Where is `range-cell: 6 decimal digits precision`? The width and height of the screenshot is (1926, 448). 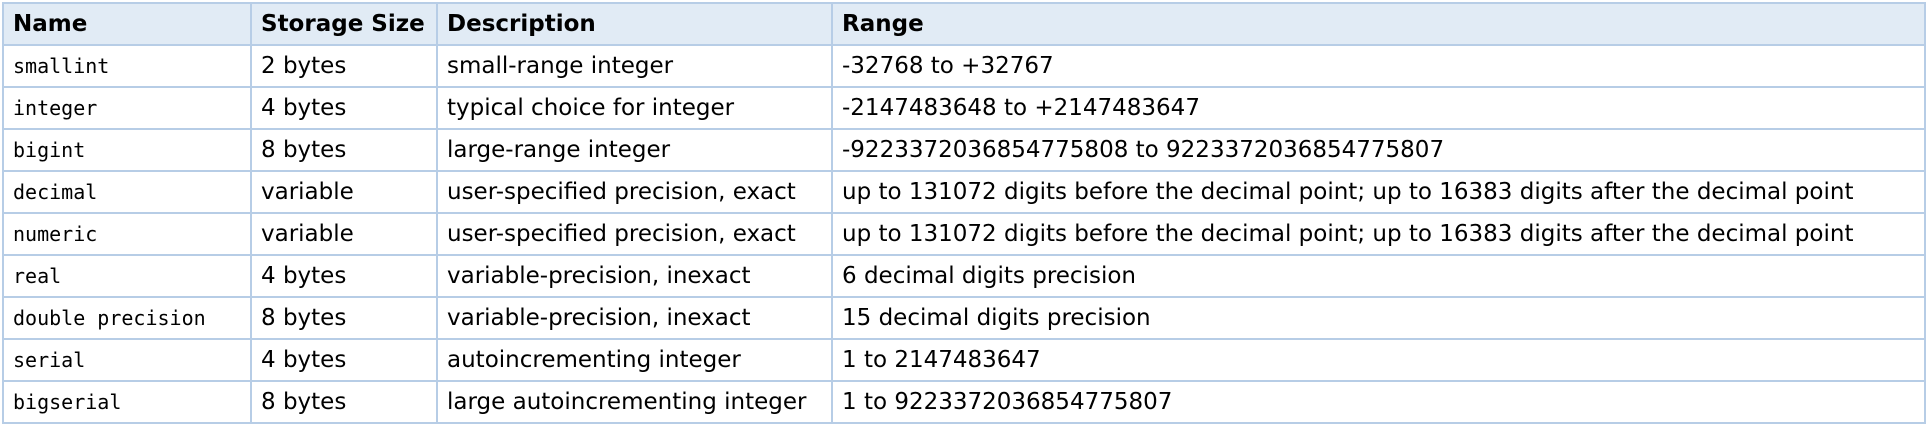
range-cell: 6 decimal digits precision is located at coordinates (1378, 276).